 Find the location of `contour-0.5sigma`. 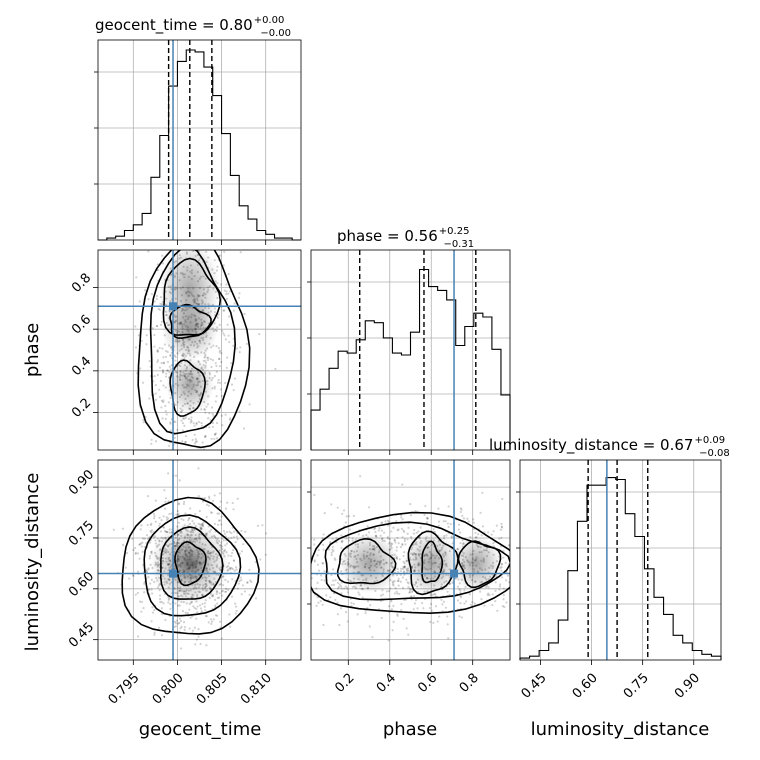

contour-0.5sigma is located at coordinates (190, 563).